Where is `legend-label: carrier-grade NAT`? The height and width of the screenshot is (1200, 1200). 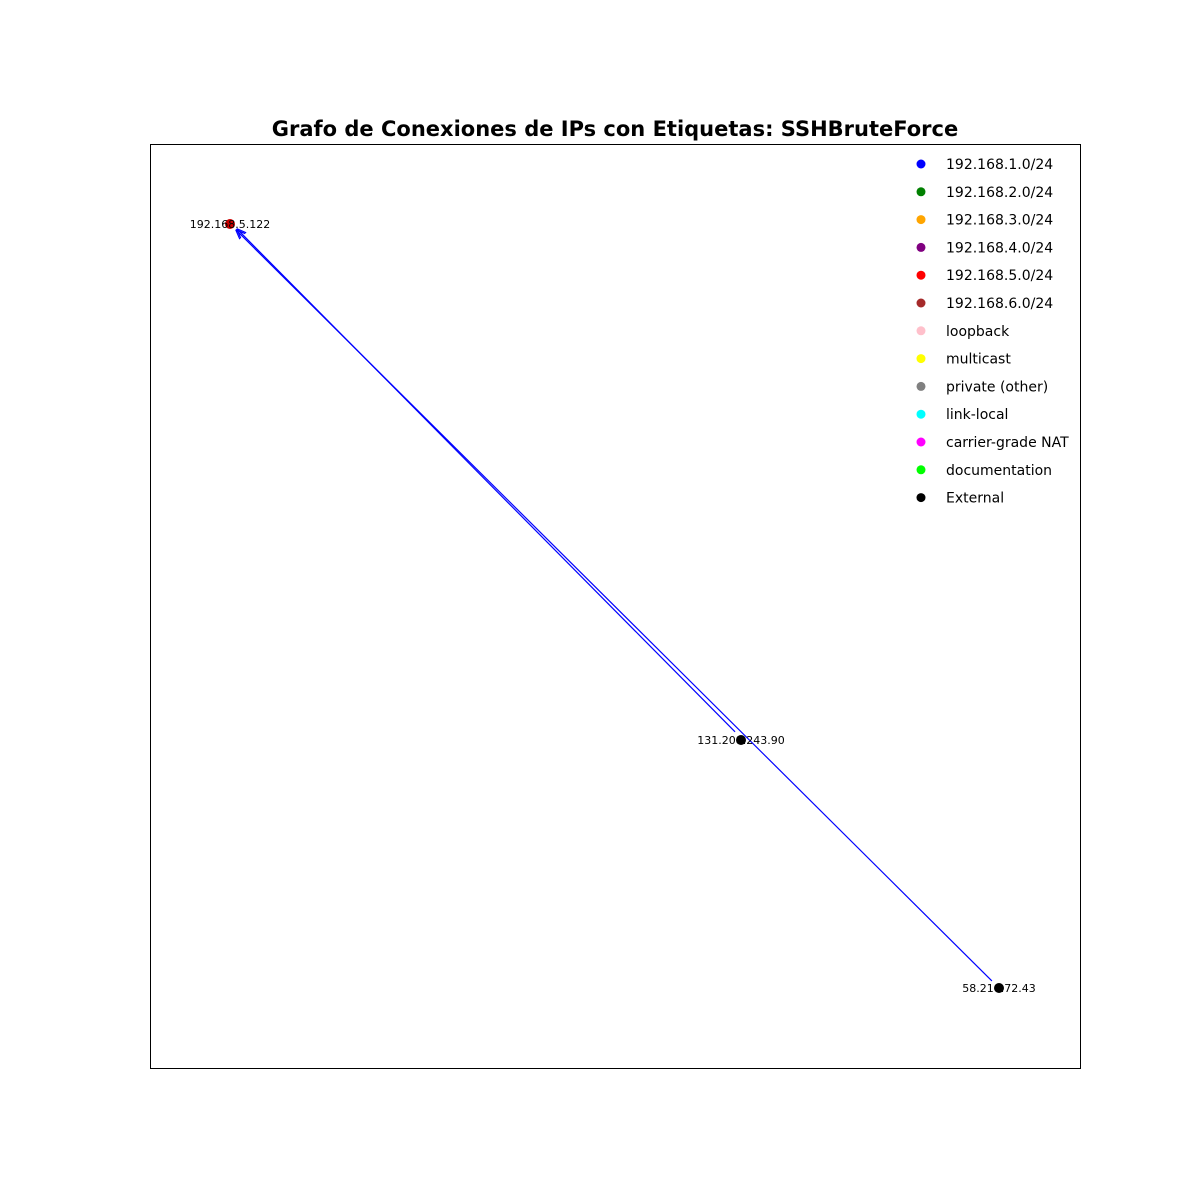
legend-label: carrier-grade NAT is located at coordinates (1007, 443).